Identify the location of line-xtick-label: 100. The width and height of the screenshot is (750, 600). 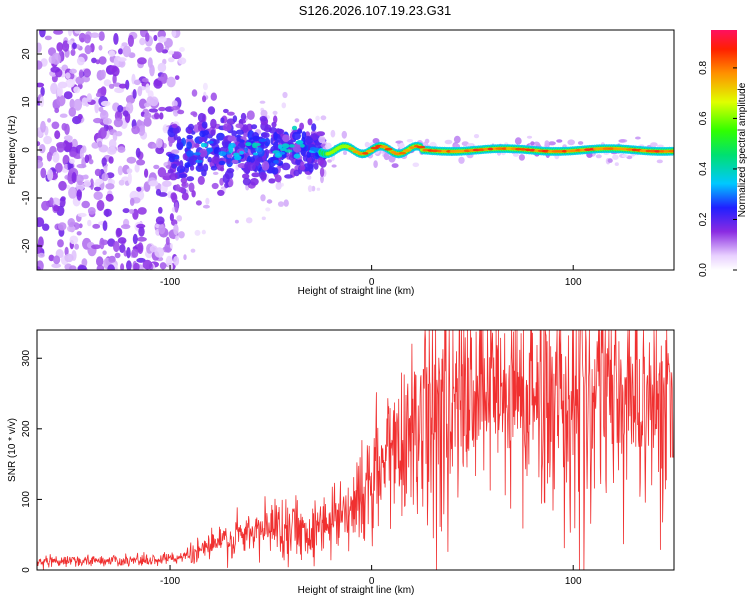
(573, 581).